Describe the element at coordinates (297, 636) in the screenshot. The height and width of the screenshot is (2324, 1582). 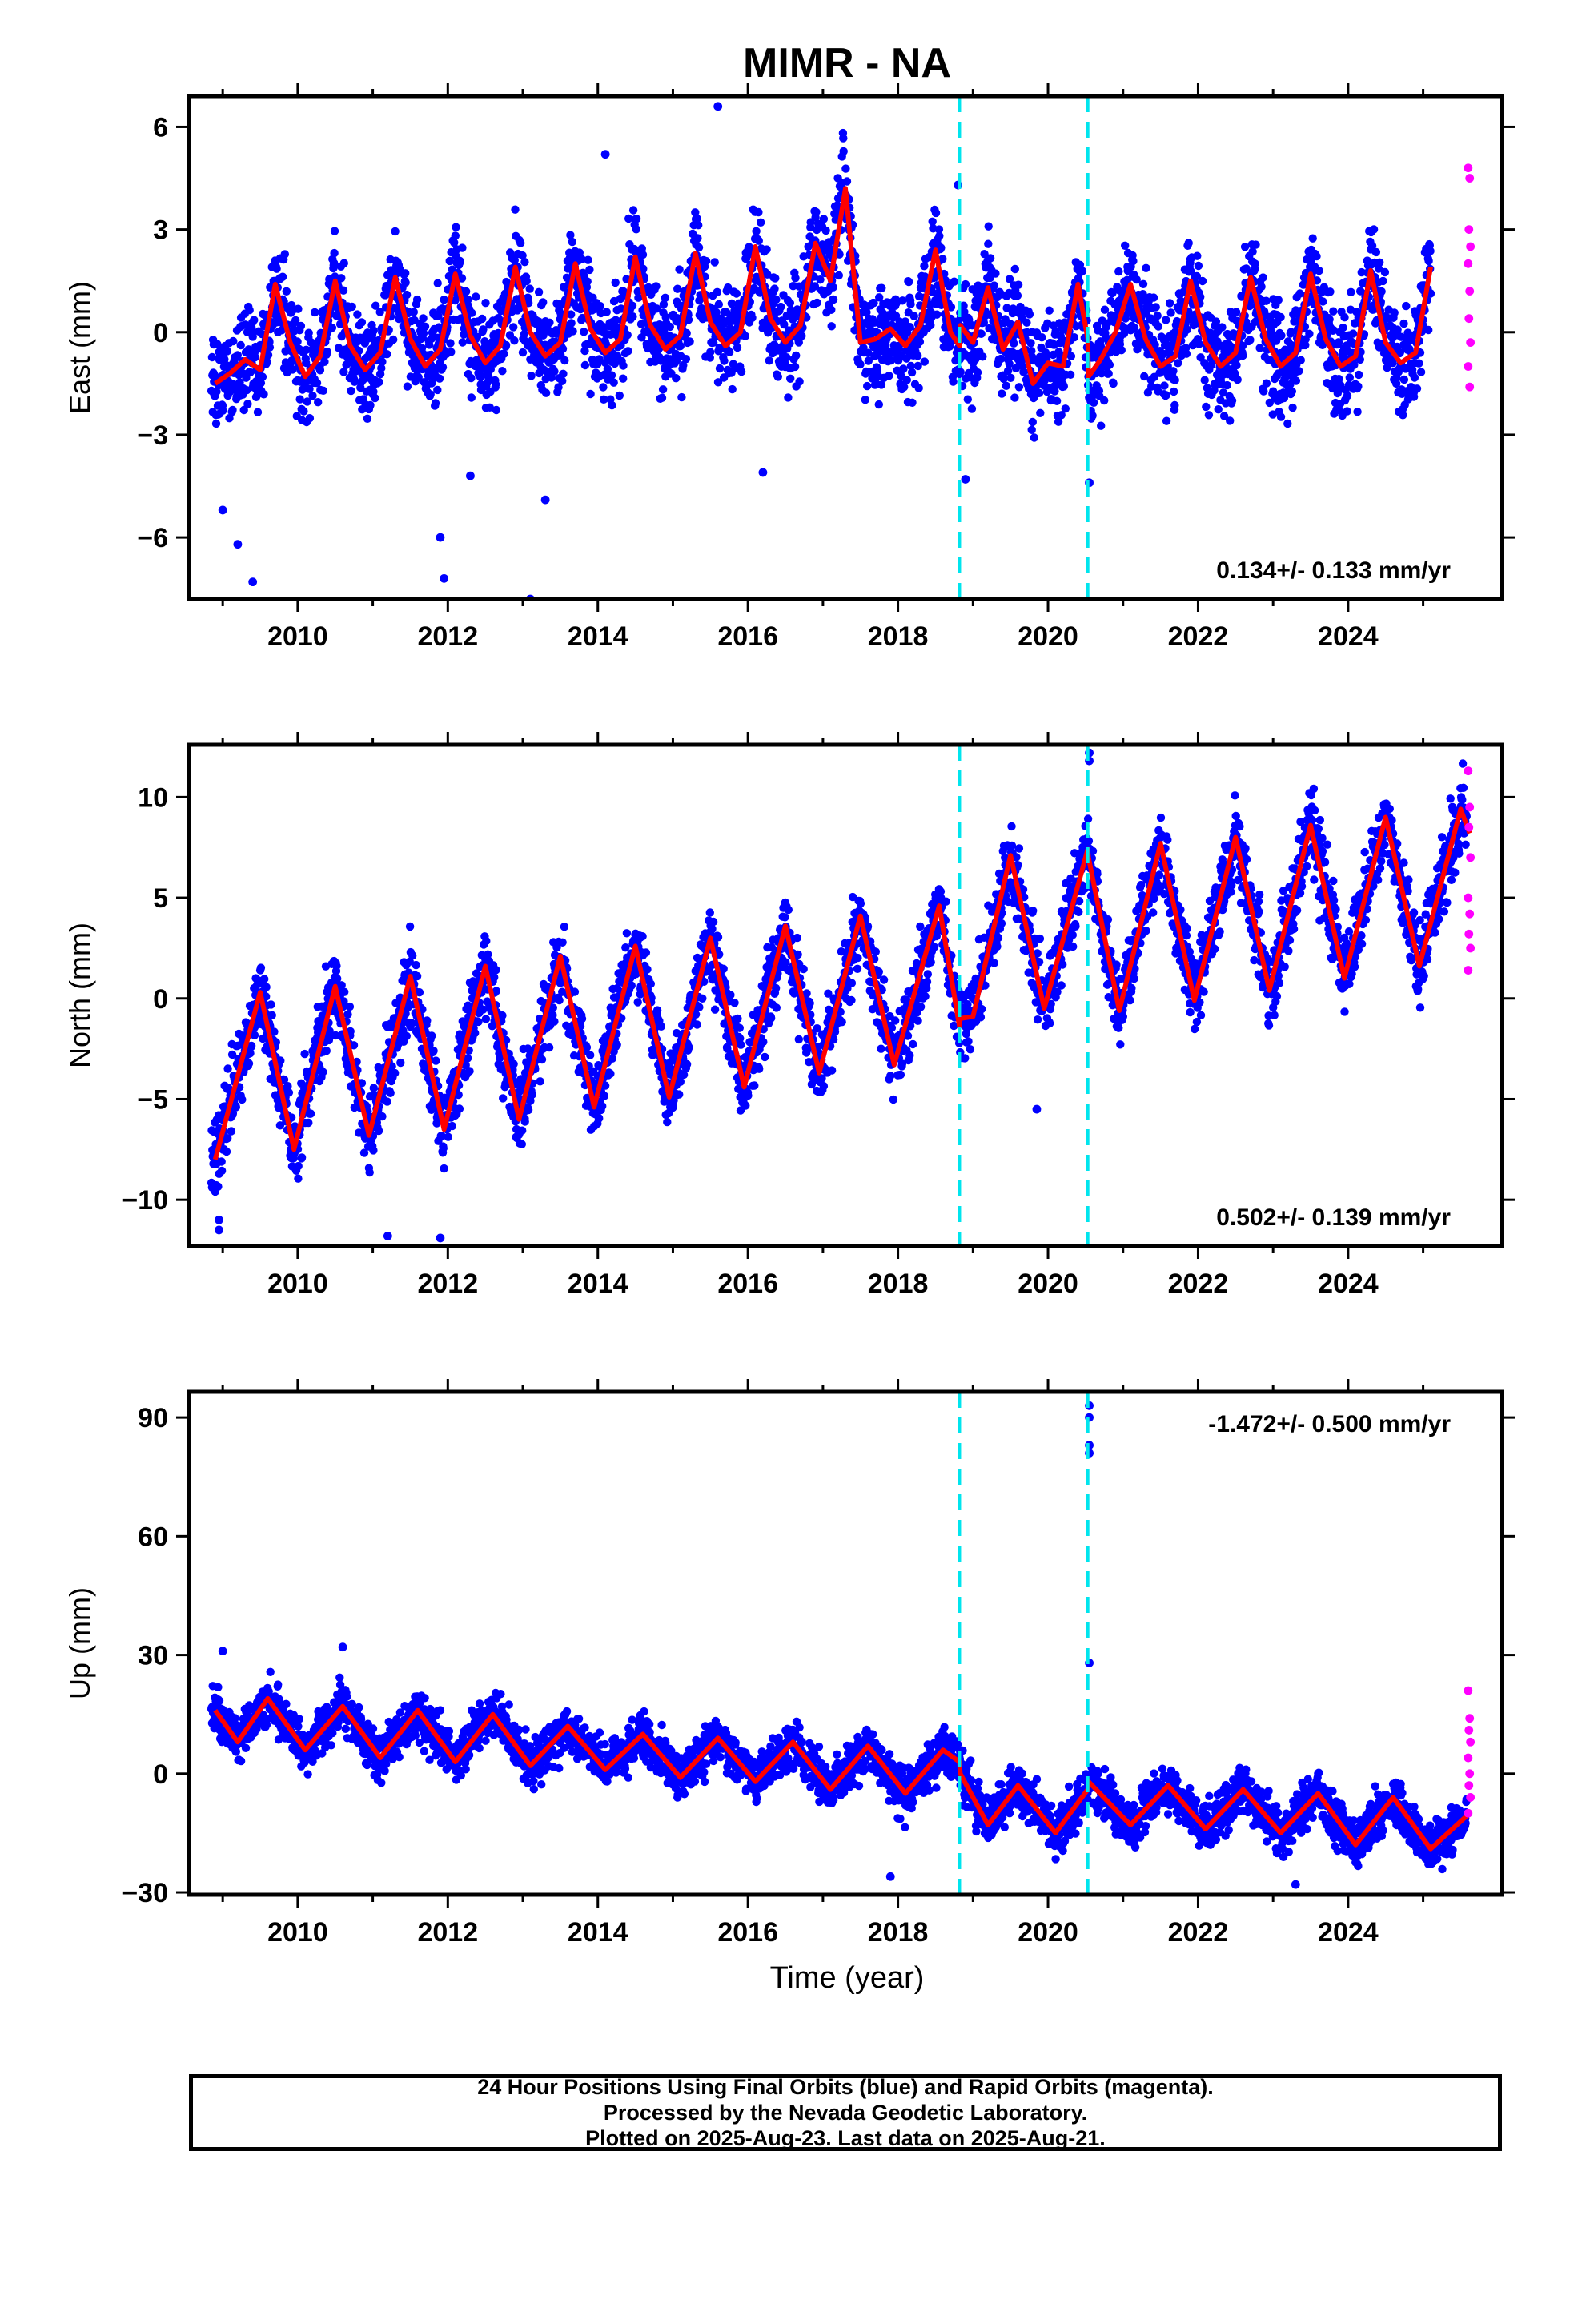
I see `x-tick-label: 2010` at that location.